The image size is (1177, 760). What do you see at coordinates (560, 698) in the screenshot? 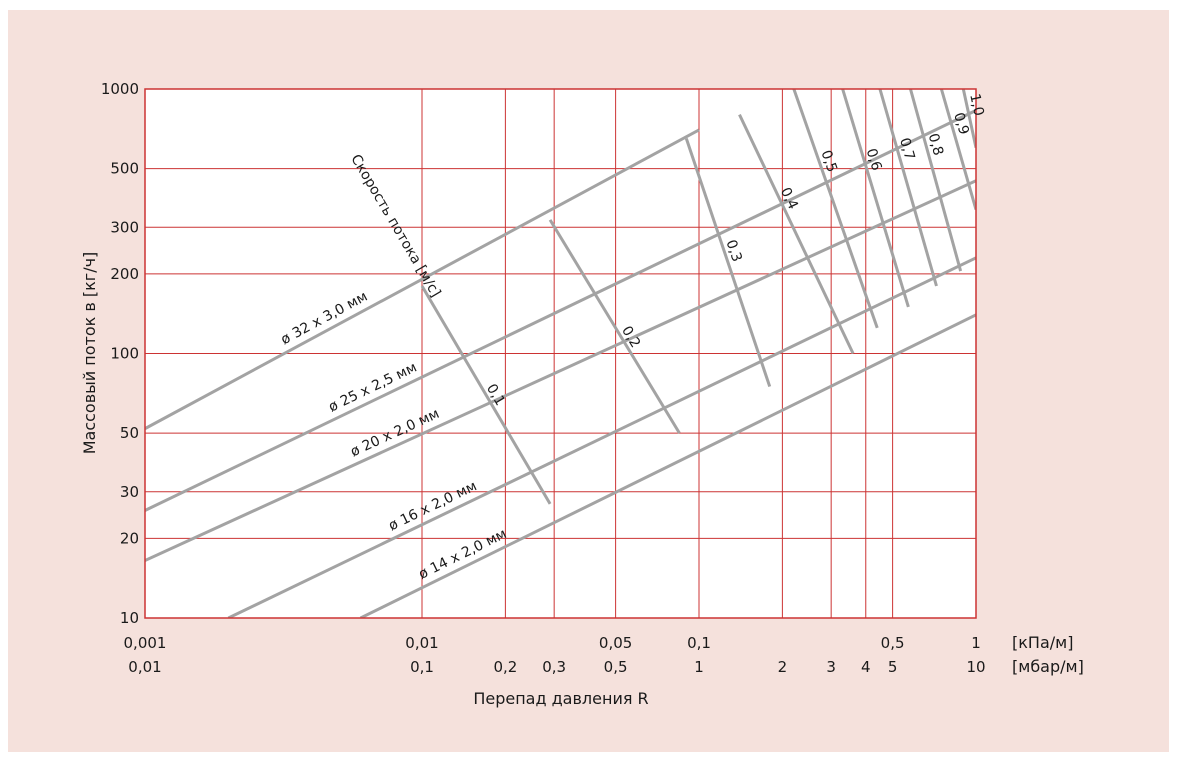
I see `x-axis-title: Перепад давления R` at bounding box center [560, 698].